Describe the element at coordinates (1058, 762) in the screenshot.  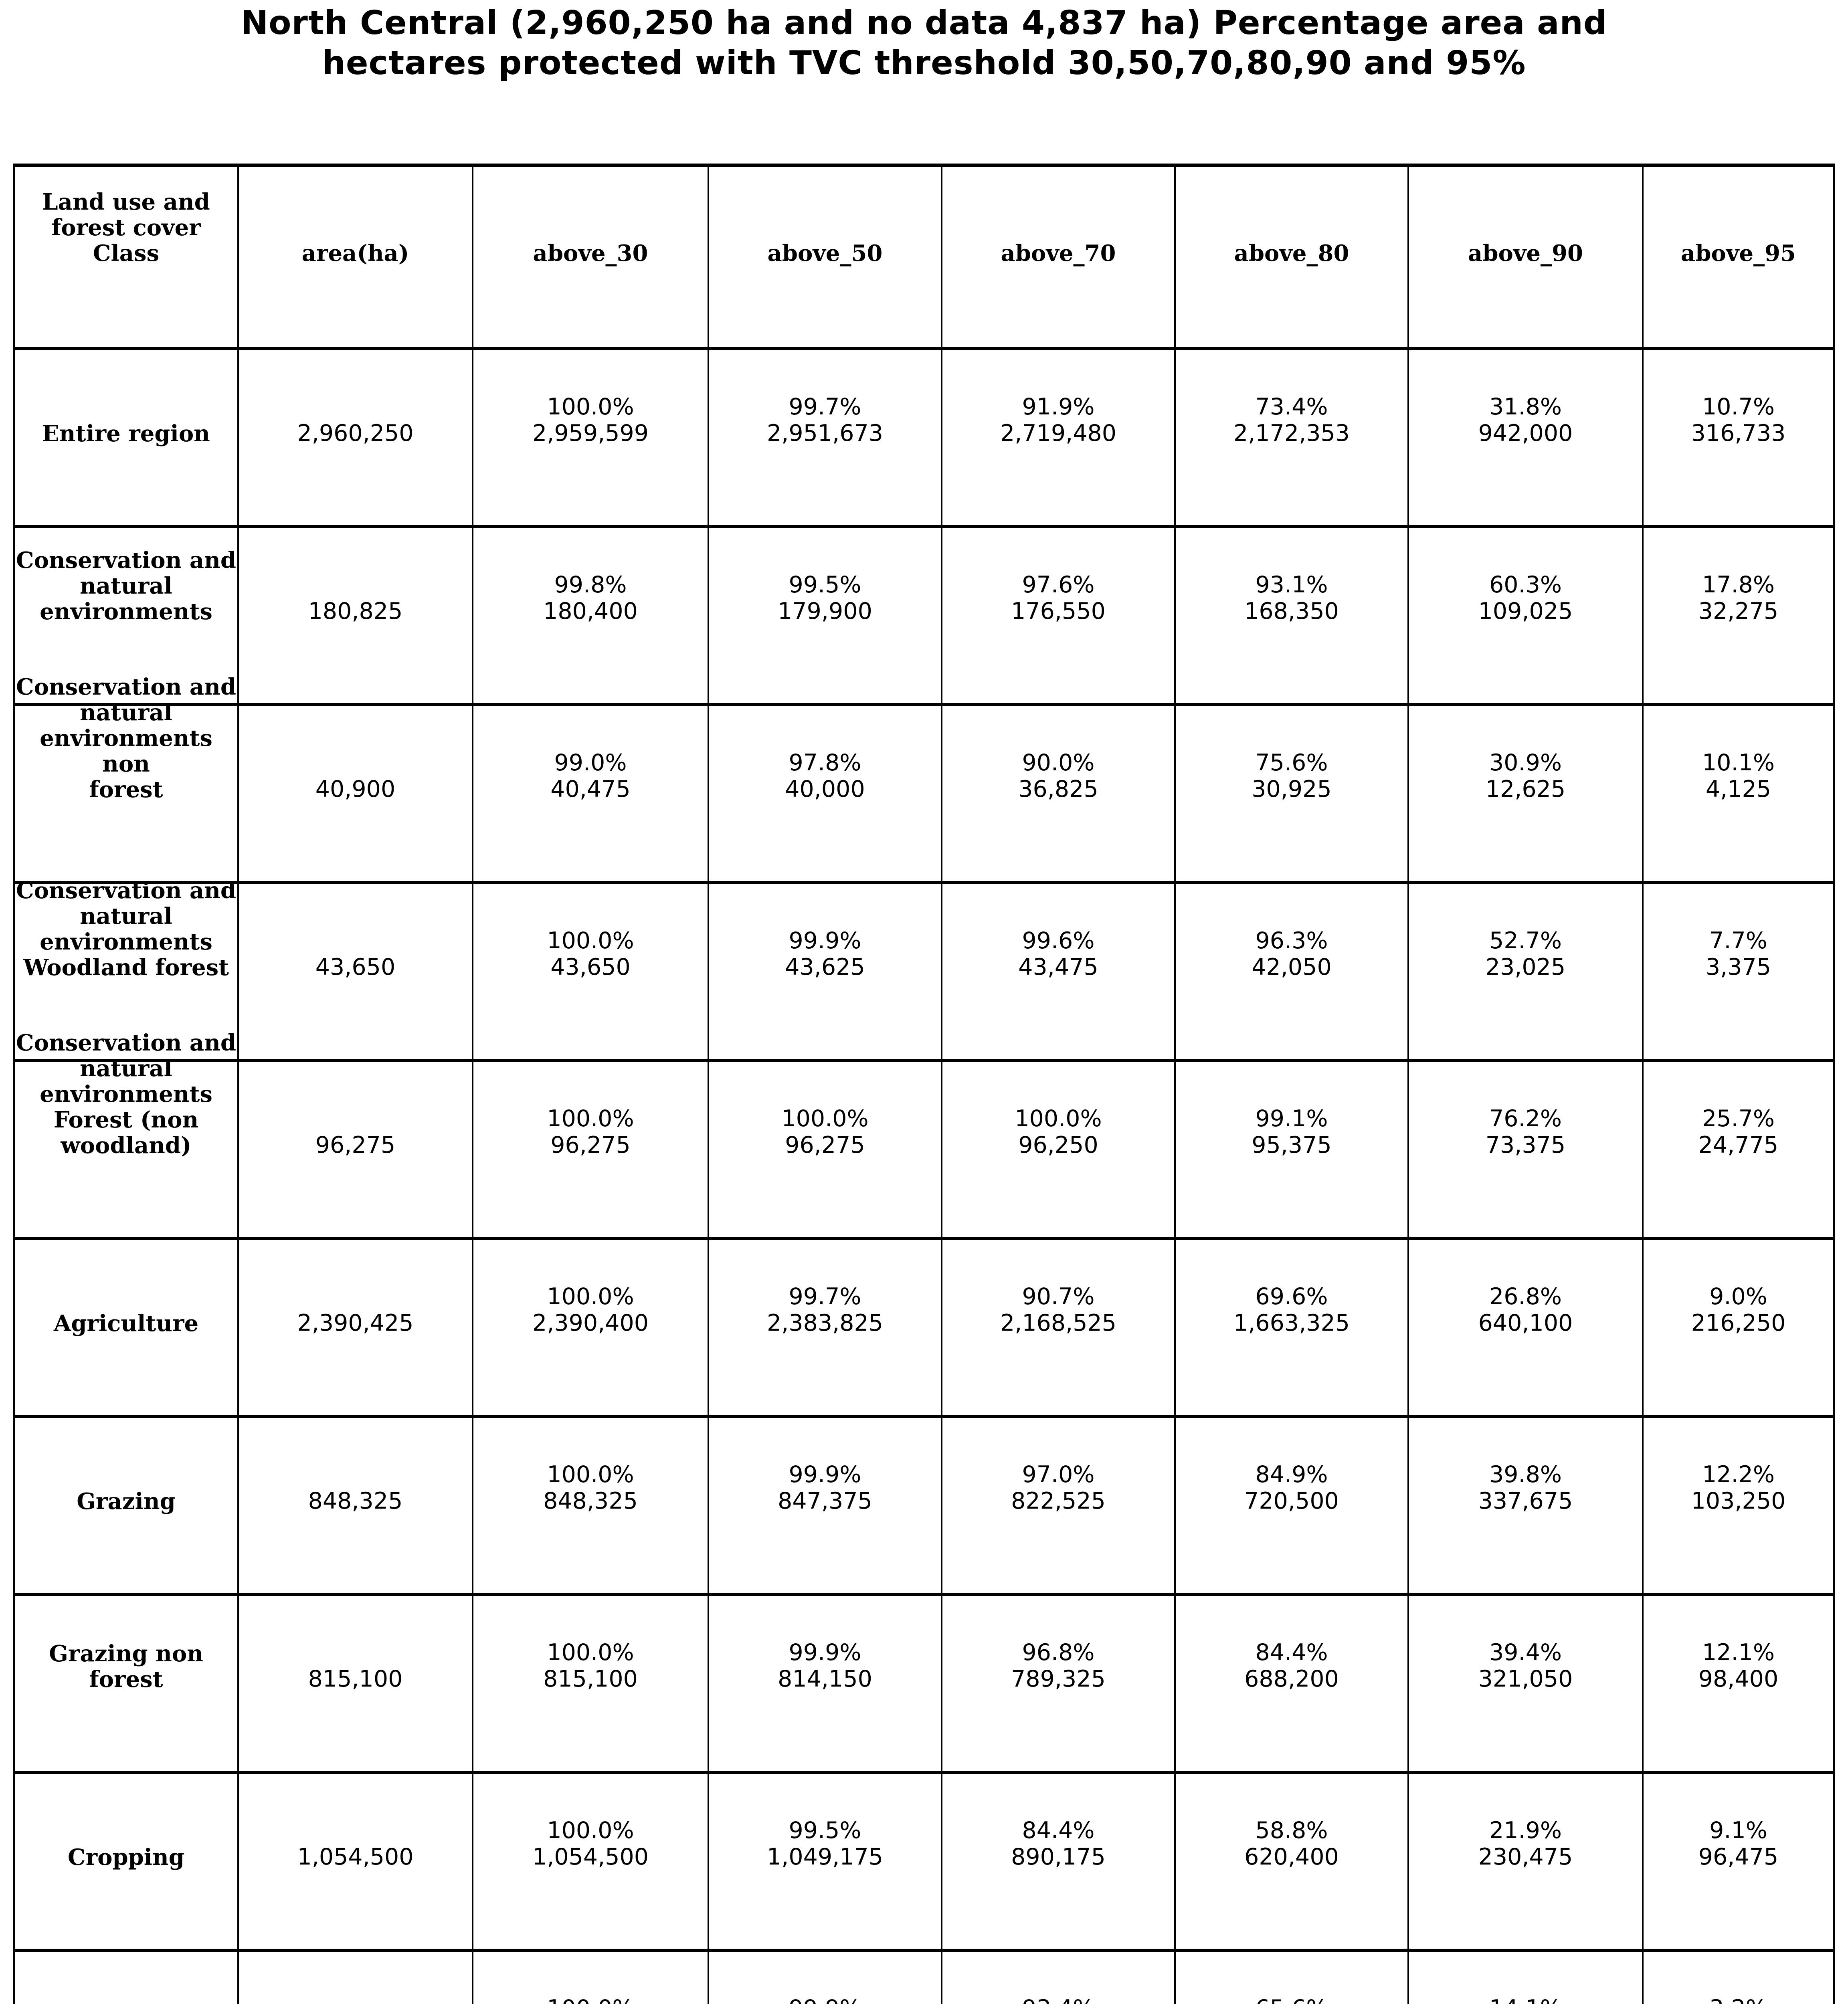
I see `pct-value: 90.0%` at that location.